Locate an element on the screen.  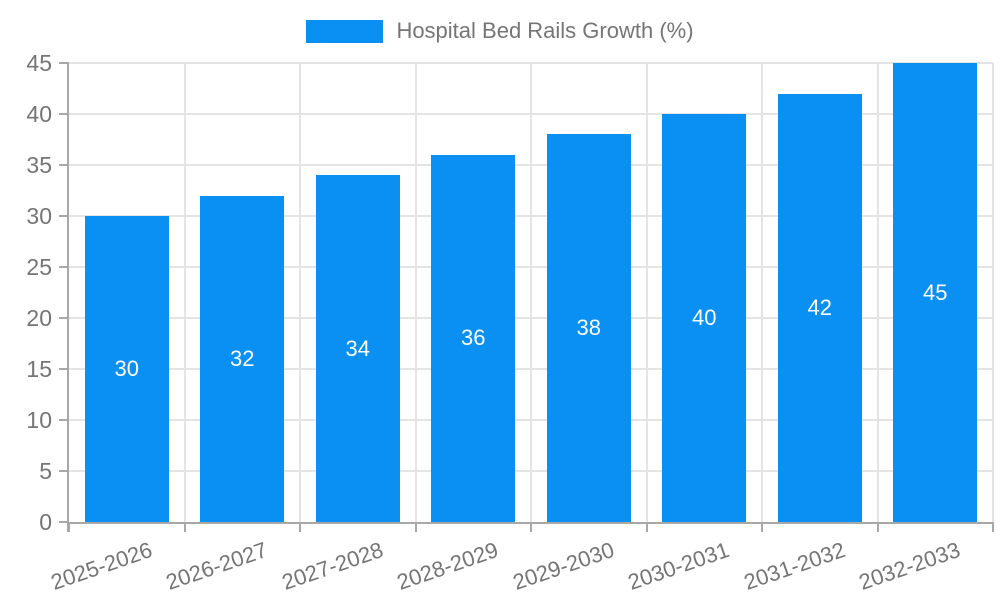
bar: 40 is located at coordinates (704, 318).